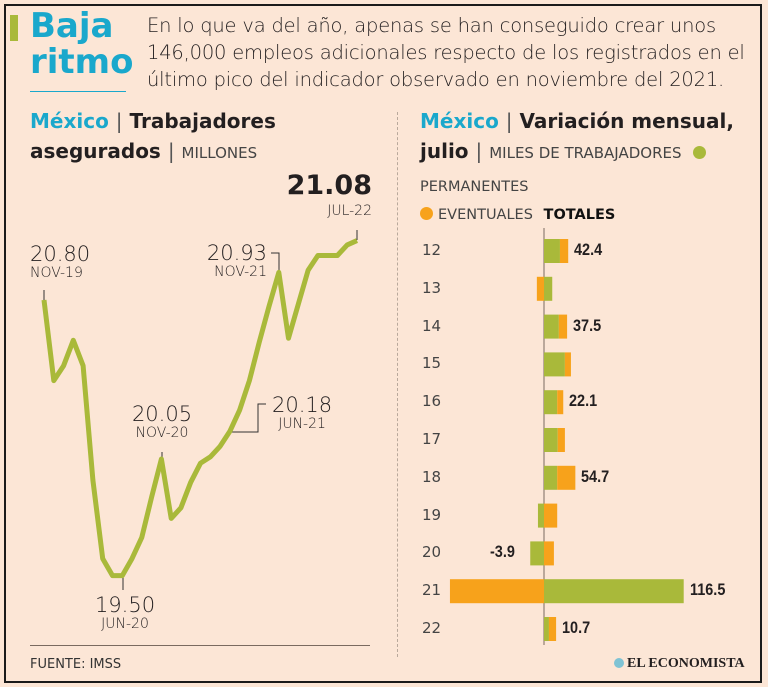 The image size is (768, 687). What do you see at coordinates (125, 605) in the screenshot?
I see `annotation-value: 19.50` at bounding box center [125, 605].